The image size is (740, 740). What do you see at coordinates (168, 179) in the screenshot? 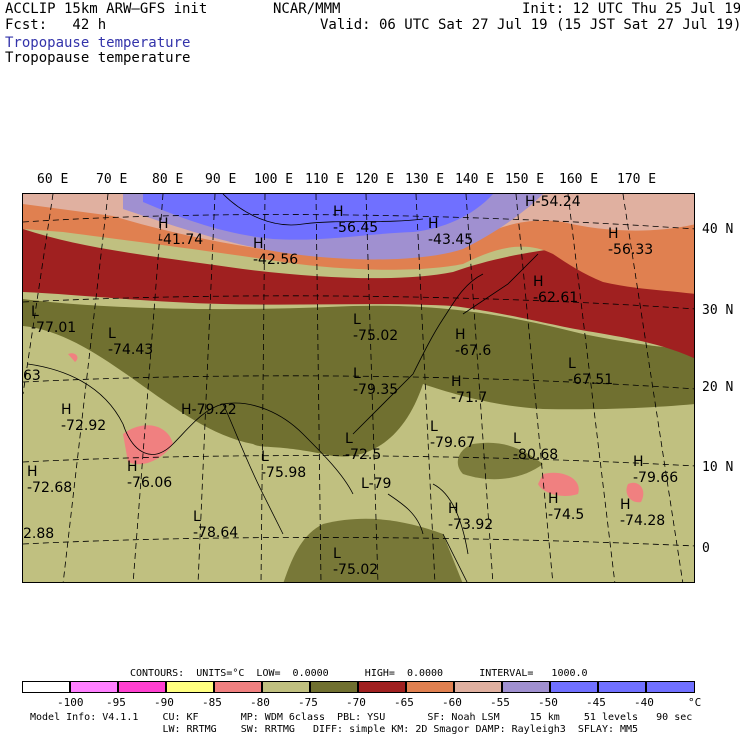
I see `lon-label: 80 E` at bounding box center [168, 179].